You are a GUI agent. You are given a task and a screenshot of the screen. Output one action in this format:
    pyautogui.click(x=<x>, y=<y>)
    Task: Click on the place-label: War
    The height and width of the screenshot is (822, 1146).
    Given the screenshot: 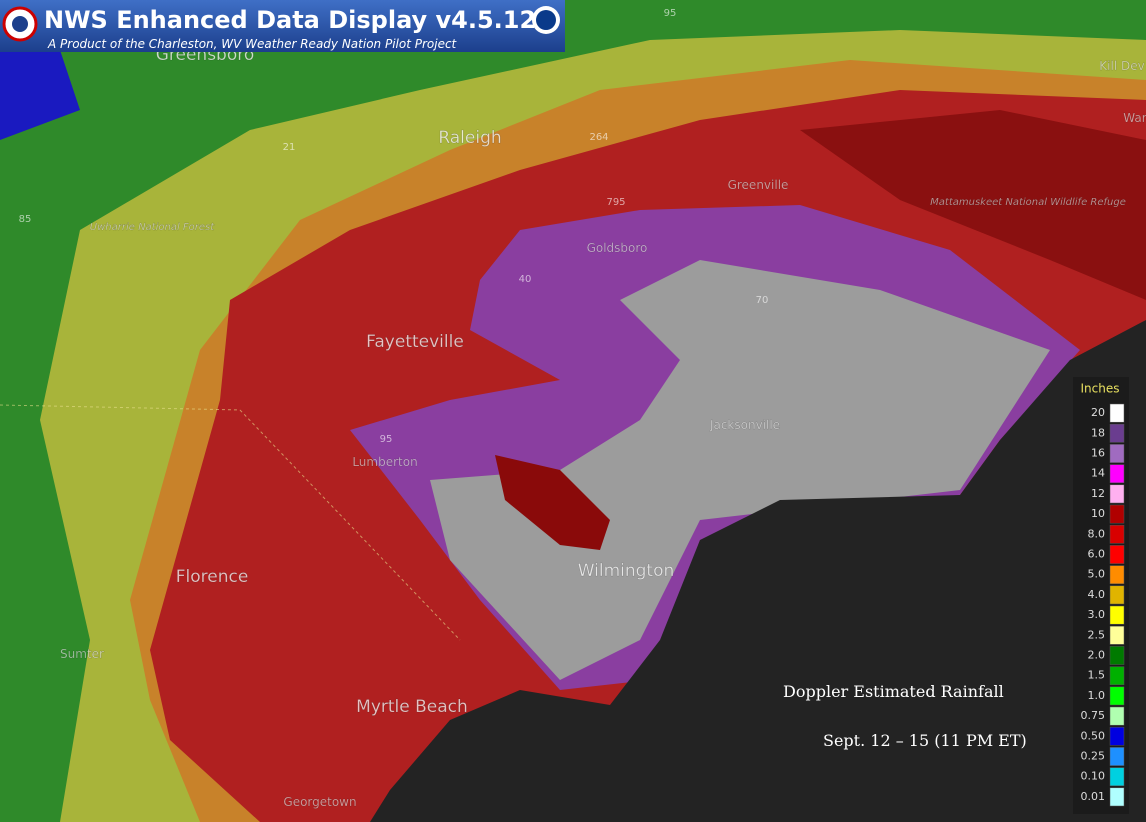 What is the action you would take?
    pyautogui.click(x=1134, y=118)
    